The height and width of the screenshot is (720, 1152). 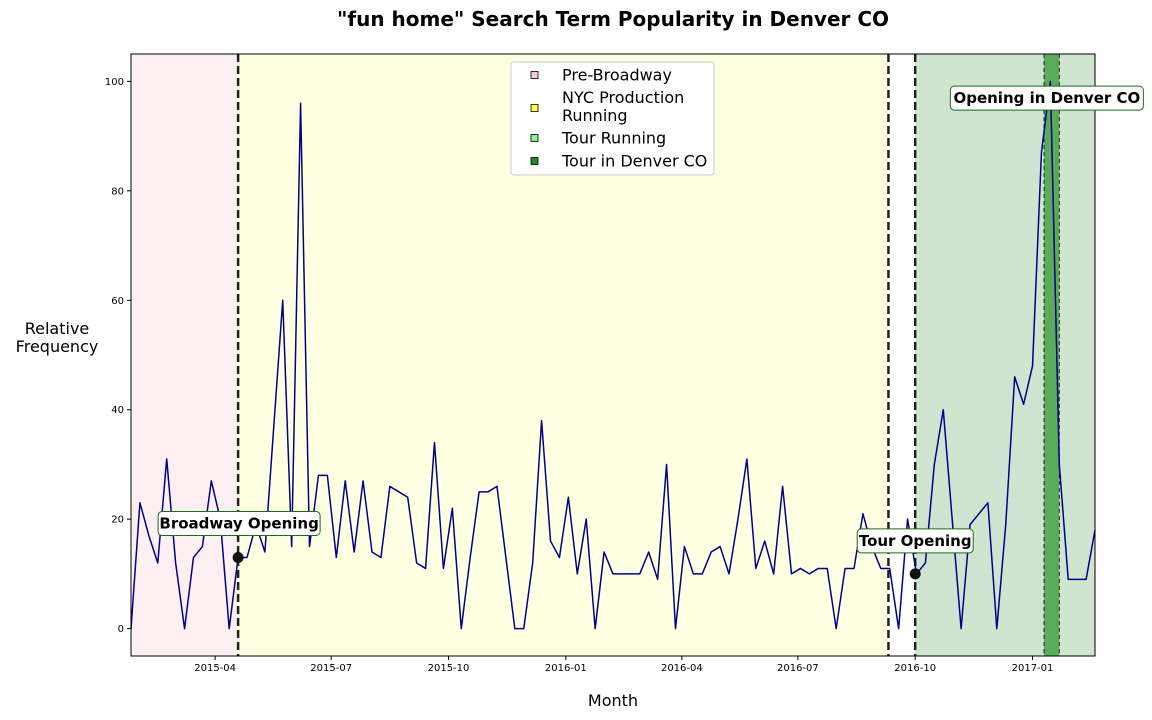 What do you see at coordinates (566, 668) in the screenshot?
I see `x-tick-label: 2016-01` at bounding box center [566, 668].